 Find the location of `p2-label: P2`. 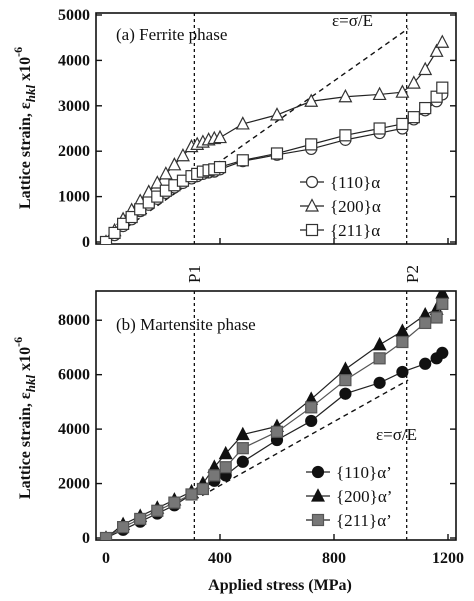

p2-label: P2 is located at coordinates (412, 274).